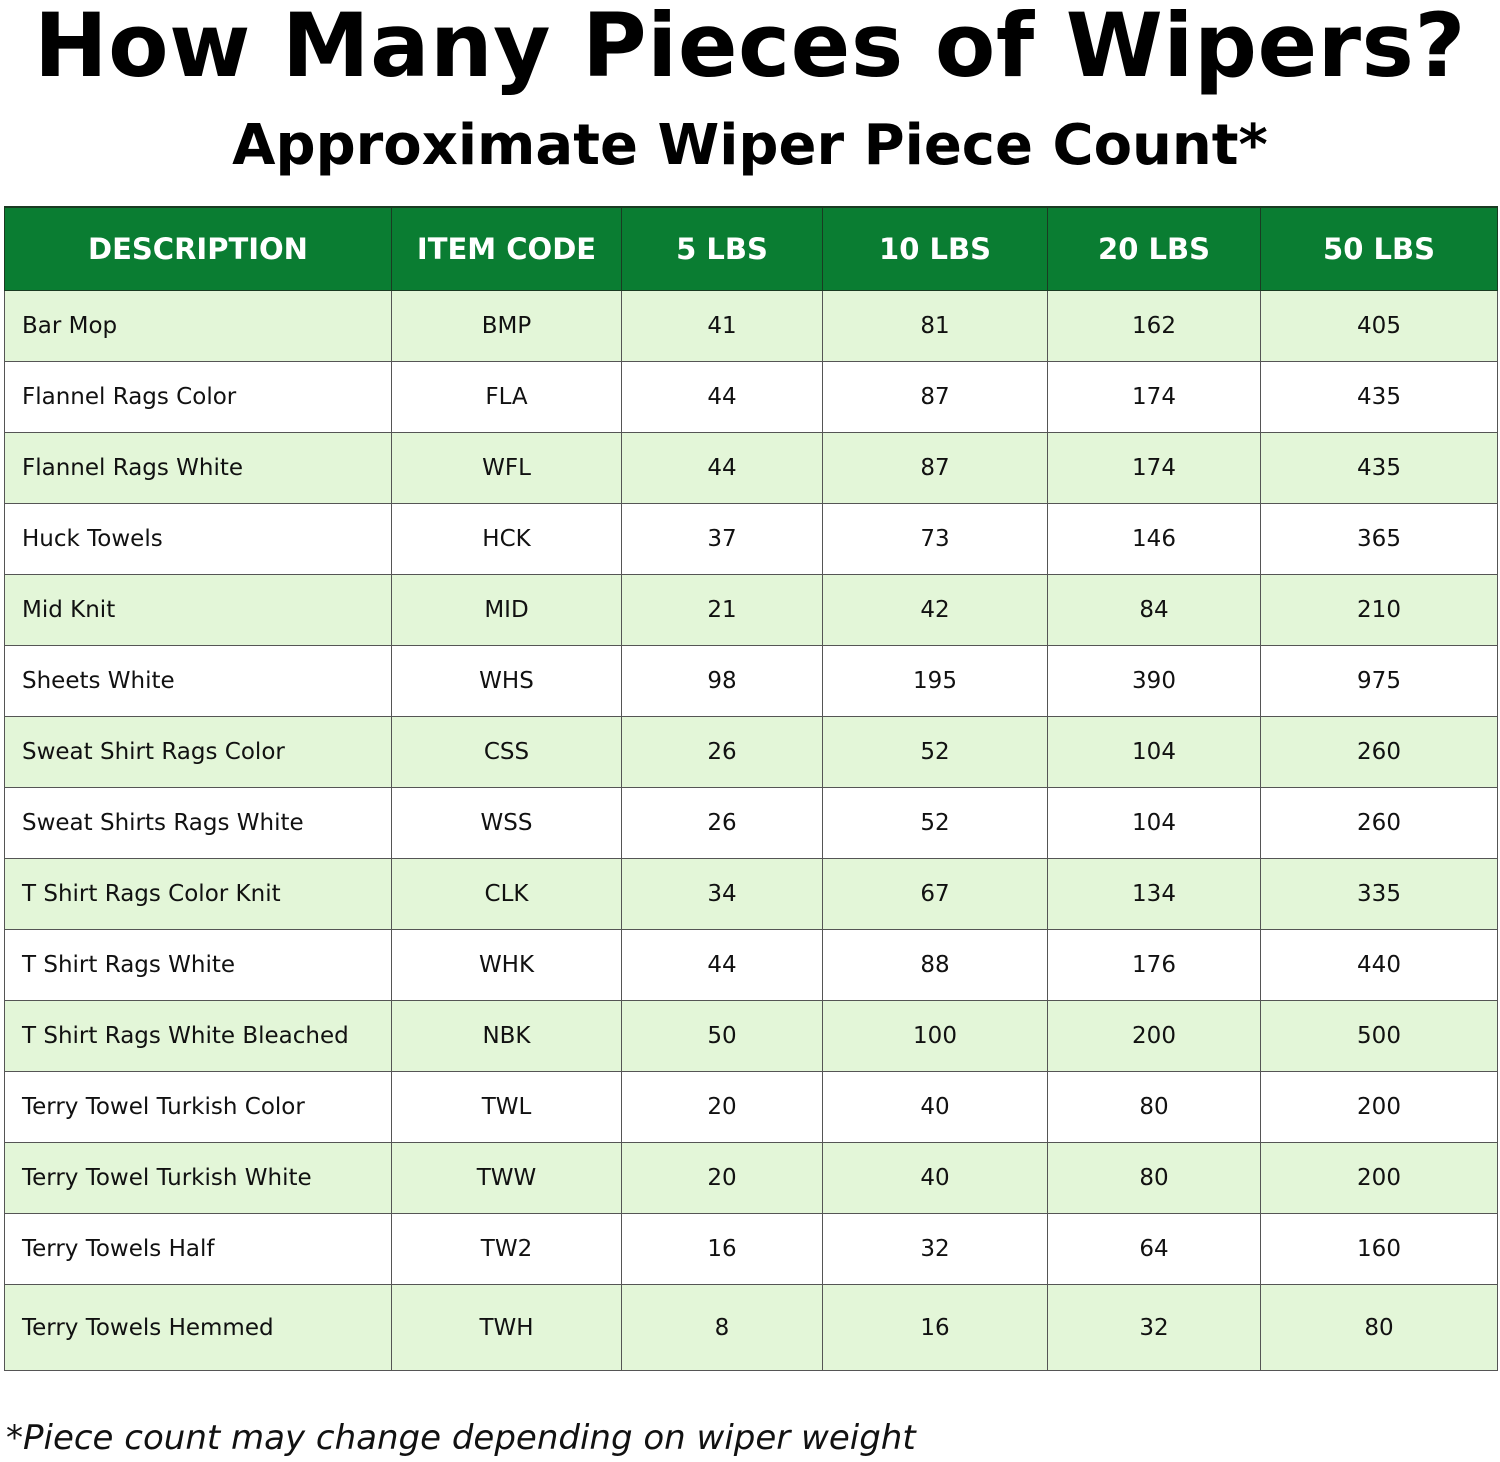 The image size is (1500, 1462). What do you see at coordinates (722, 326) in the screenshot?
I see `cell-5-lbs: 41` at bounding box center [722, 326].